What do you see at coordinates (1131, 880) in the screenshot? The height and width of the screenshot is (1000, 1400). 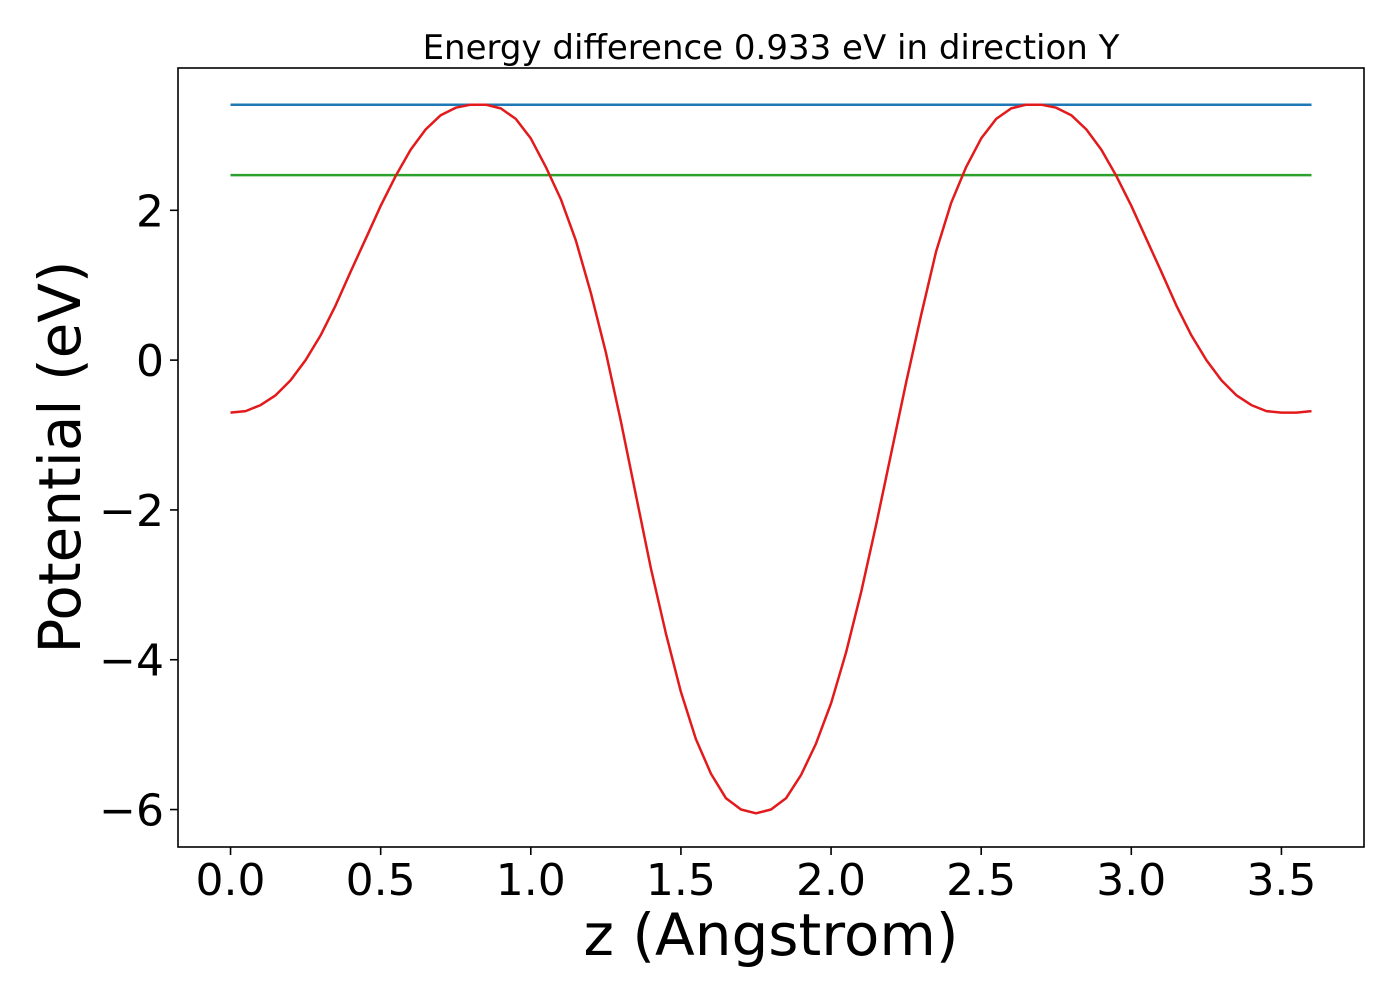 I see `x-tick-label: 3.0` at bounding box center [1131, 880].